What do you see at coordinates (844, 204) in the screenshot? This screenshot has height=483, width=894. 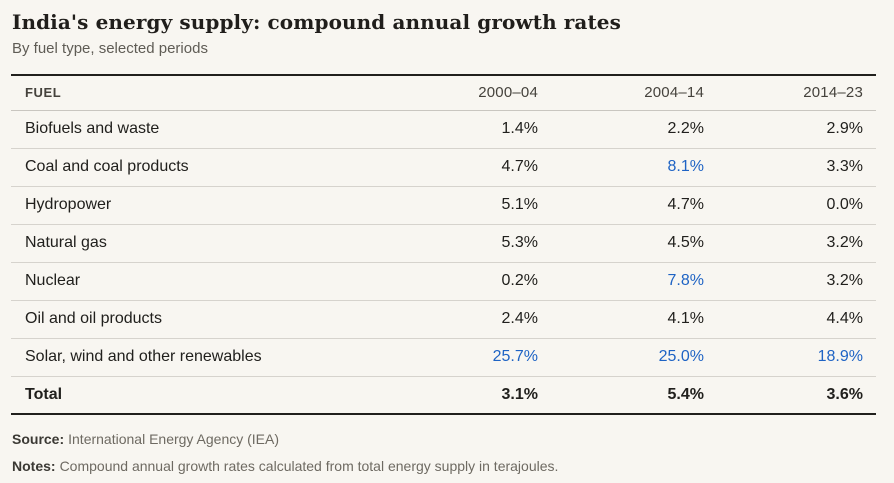 I see `value-cell: 0.0%` at bounding box center [844, 204].